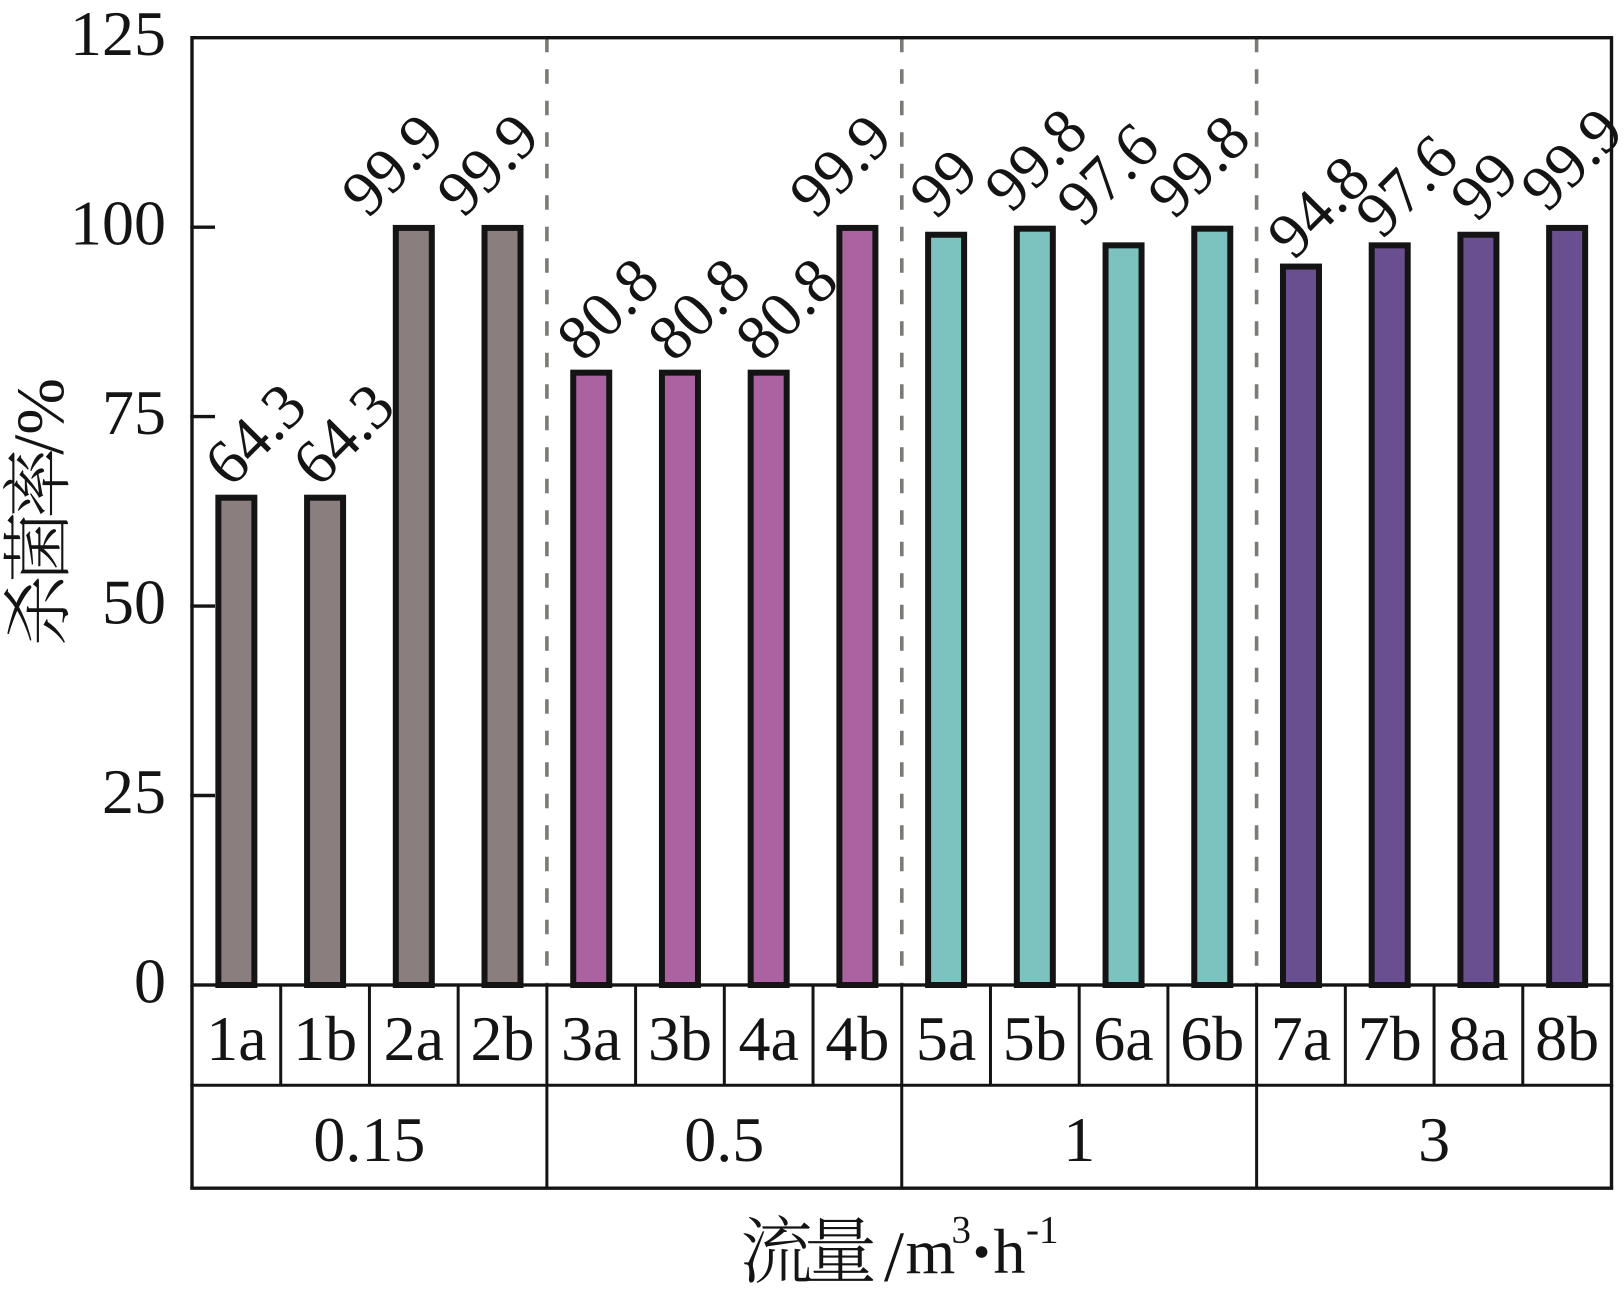 The height and width of the screenshot is (1297, 1624). I want to click on svg-text: 1b, so click(325, 1038).